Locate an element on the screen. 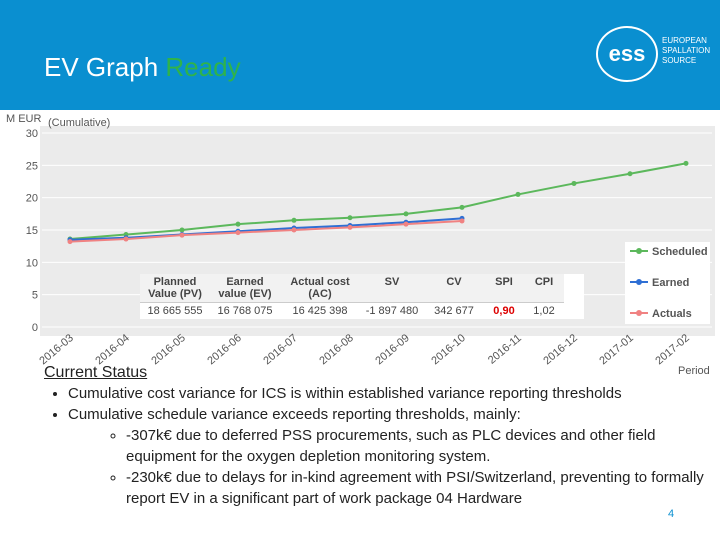 This screenshot has width=720, height=540. table-cell: -1 897 480 is located at coordinates (392, 310).